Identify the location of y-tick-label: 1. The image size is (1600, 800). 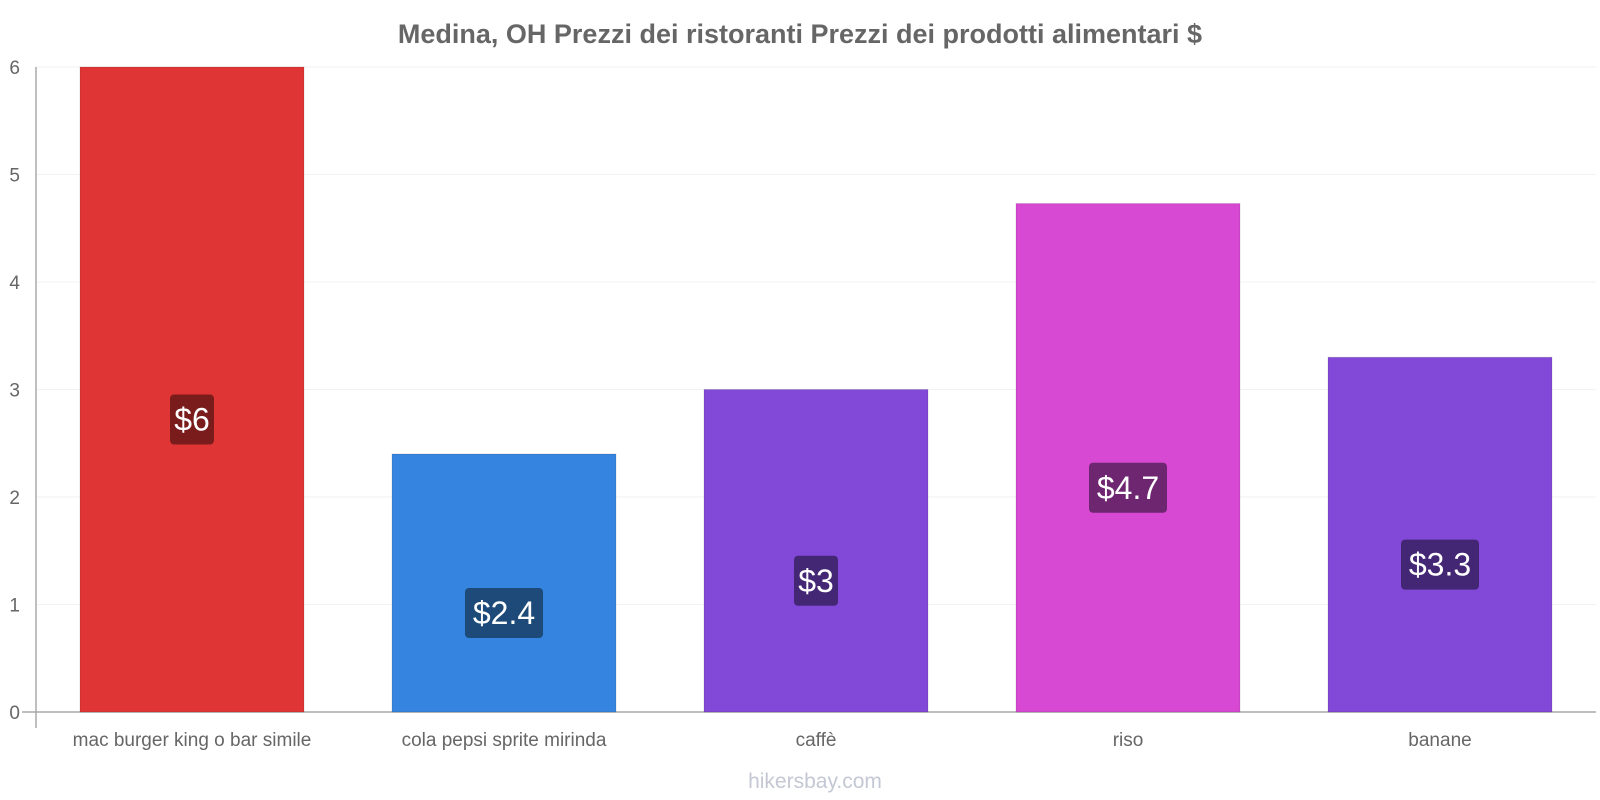
(14, 606).